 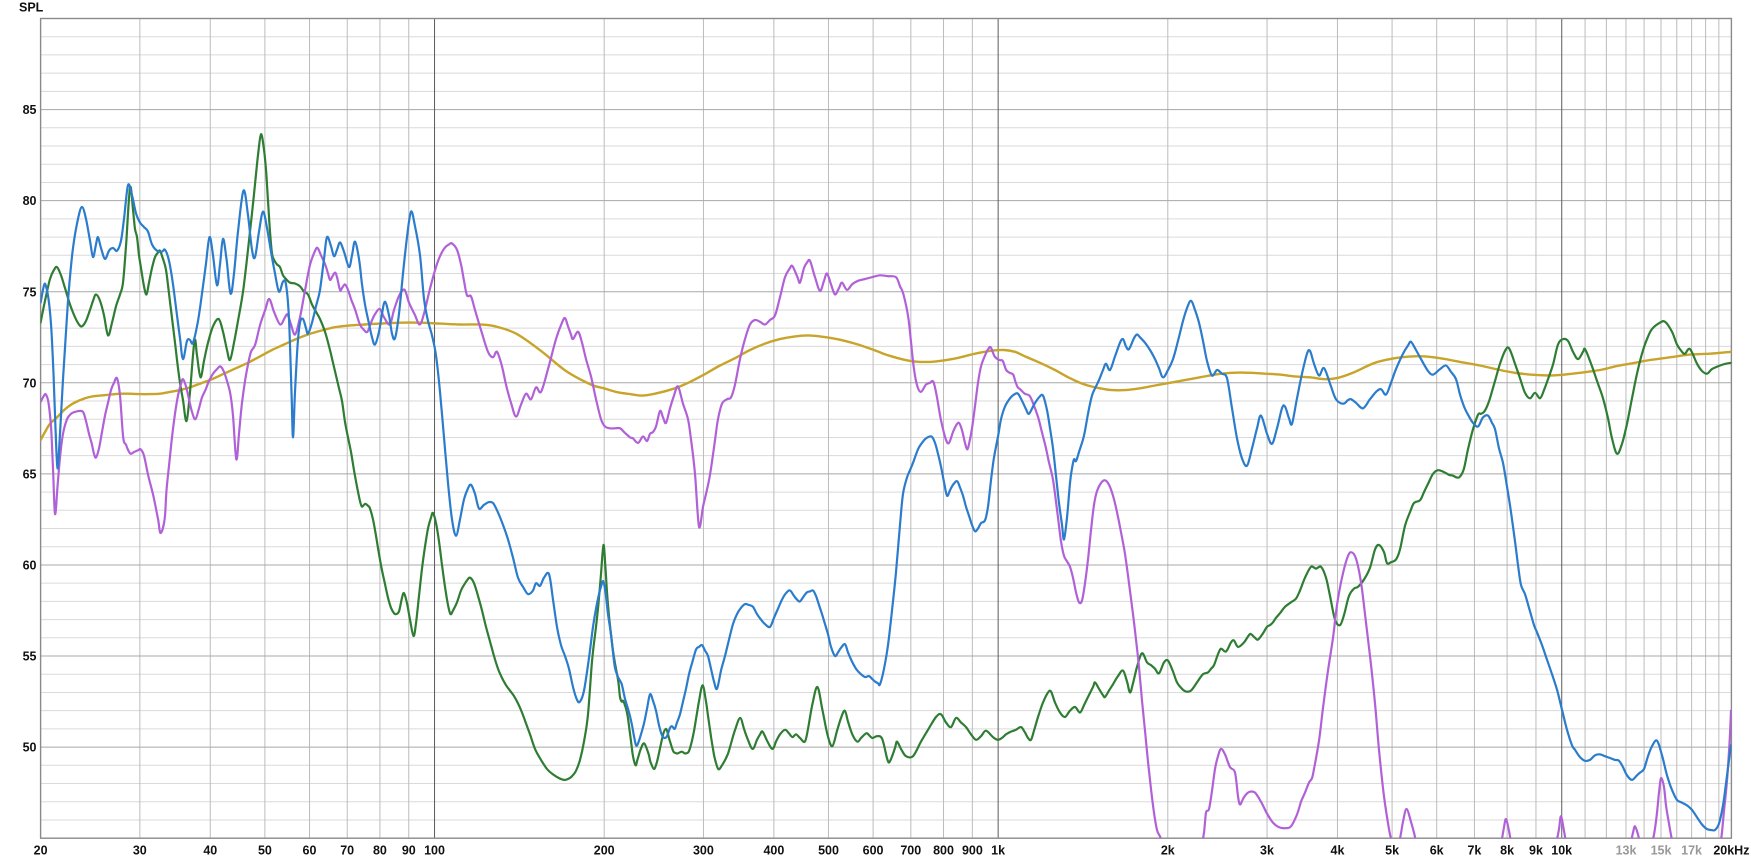 I want to click on svg-text: 800, so click(x=943, y=851).